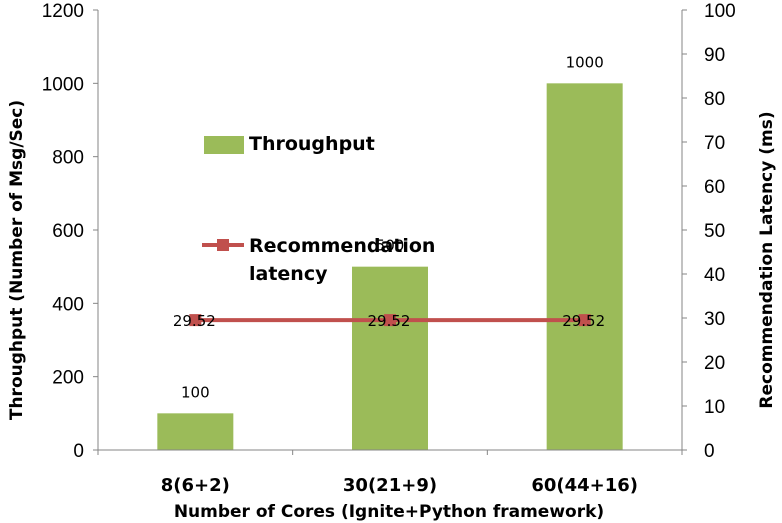 Image resolution: width=782 pixels, height=523 pixels. I want to click on y2-tick-label-2: 20, so click(714, 363).